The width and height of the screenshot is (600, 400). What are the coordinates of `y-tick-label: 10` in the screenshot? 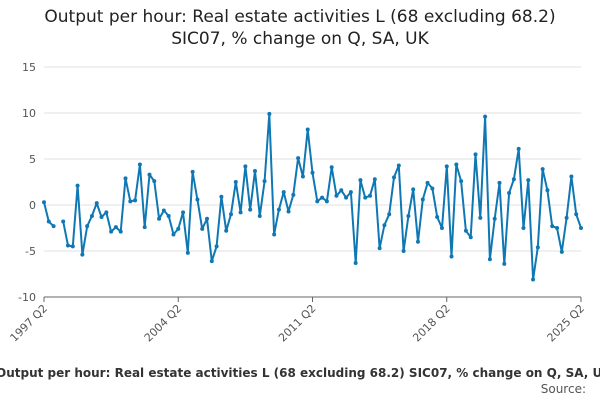 It's located at (29, 113).